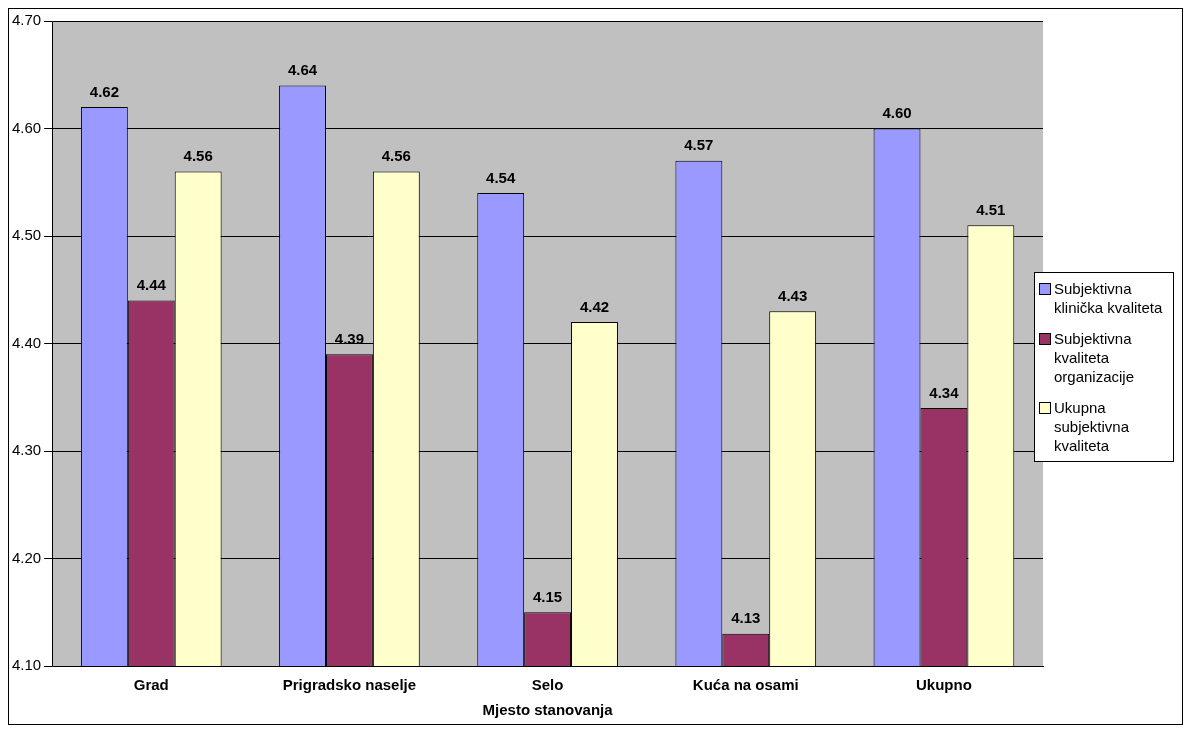  What do you see at coordinates (1109, 298) in the screenshot?
I see `legend-label: Subjektivna klinička kvaliteta` at bounding box center [1109, 298].